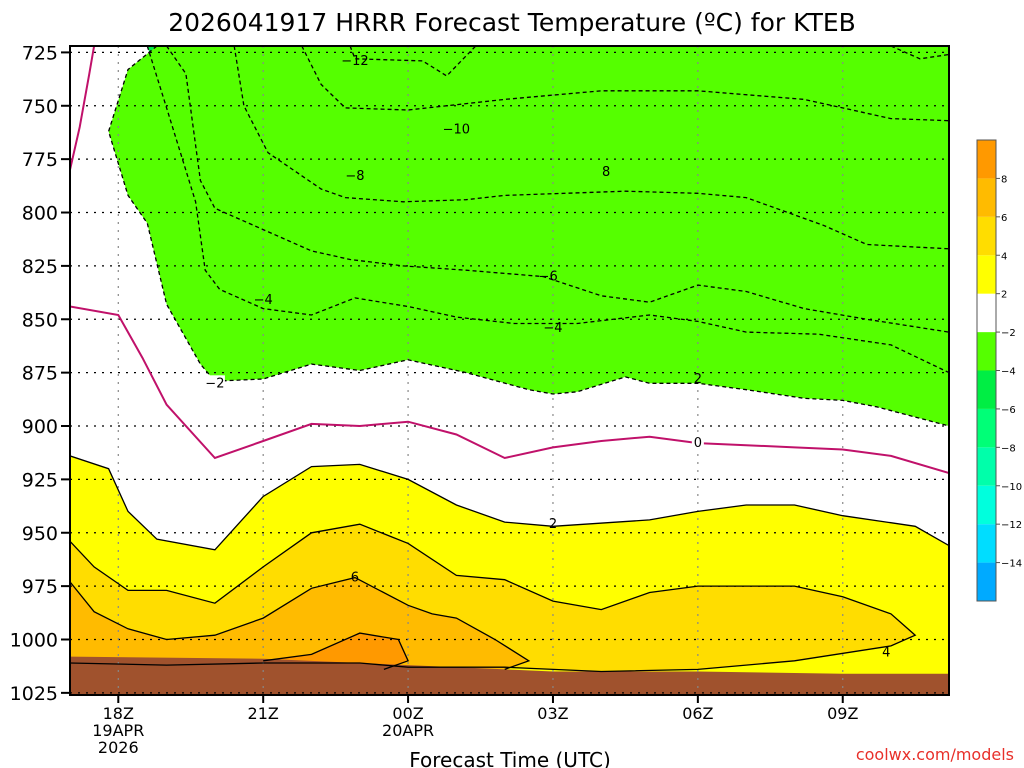 The image size is (1024, 768). I want to click on colorbar-label-4: −6, so click(1008, 410).